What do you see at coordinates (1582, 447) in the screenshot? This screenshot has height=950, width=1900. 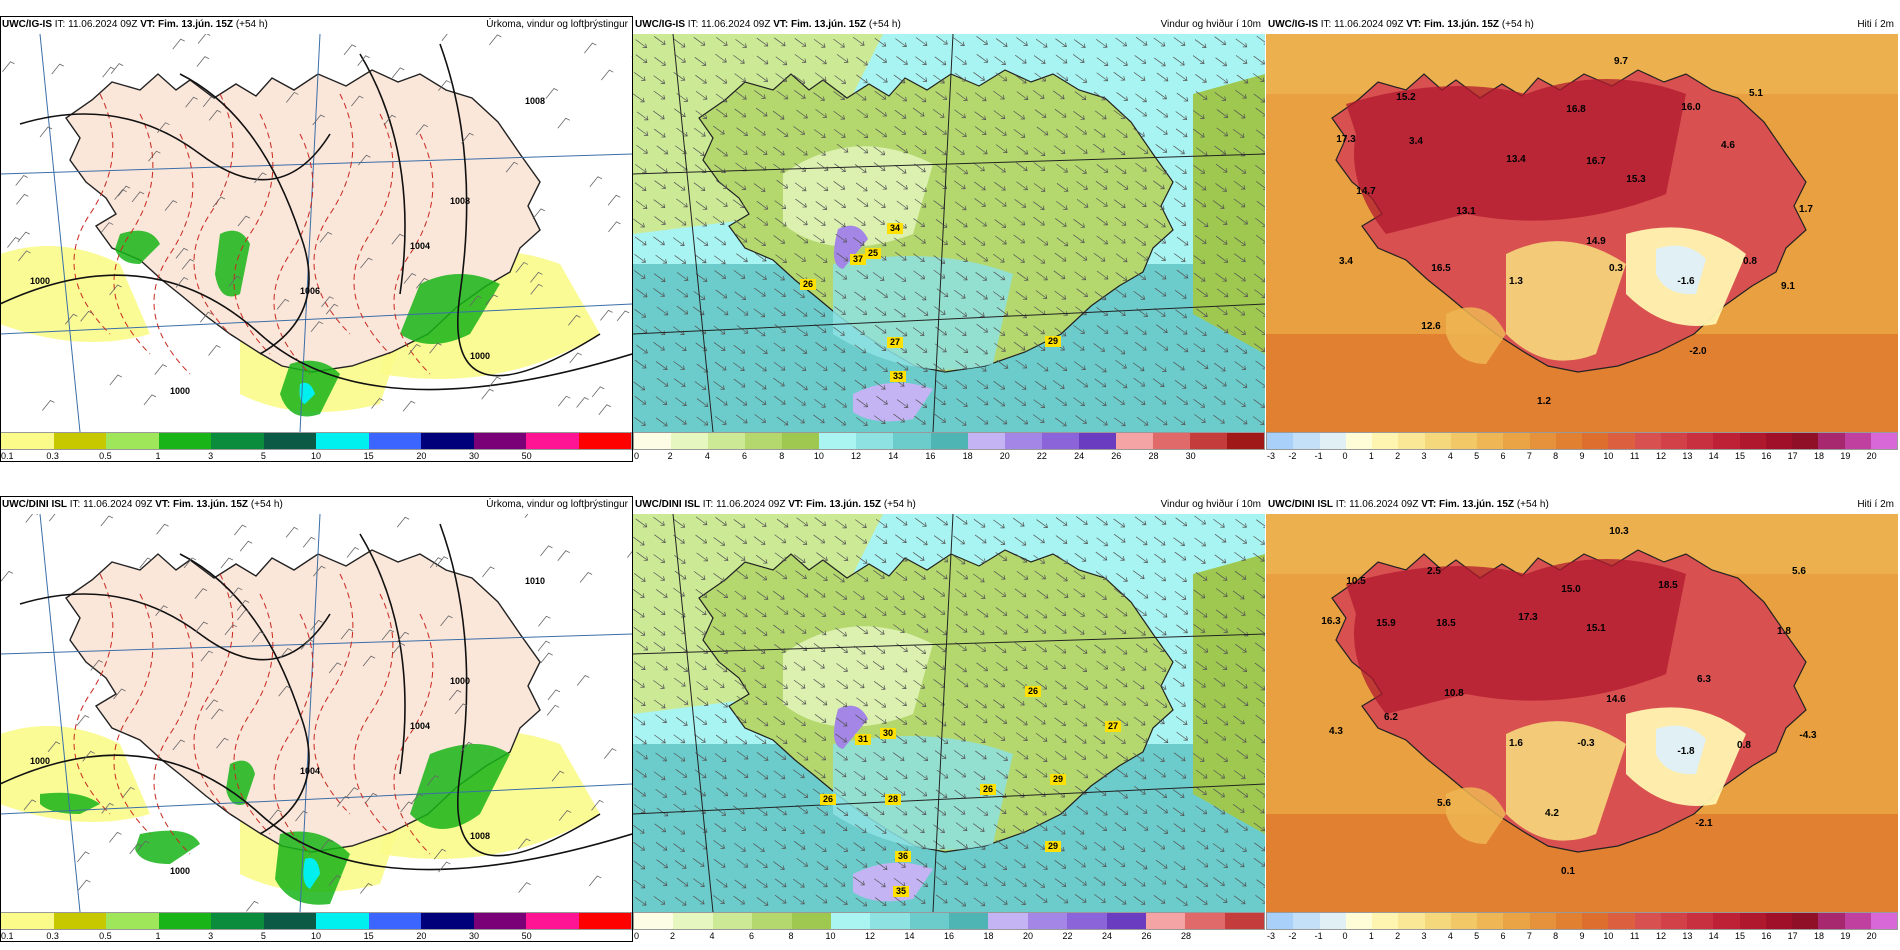 I see `temp-colorbar: -3 -2 -1 0 1 2 3 4 5 6 7 8 9 10 11 12 13 14 15 16 17 18 19 20` at bounding box center [1582, 447].